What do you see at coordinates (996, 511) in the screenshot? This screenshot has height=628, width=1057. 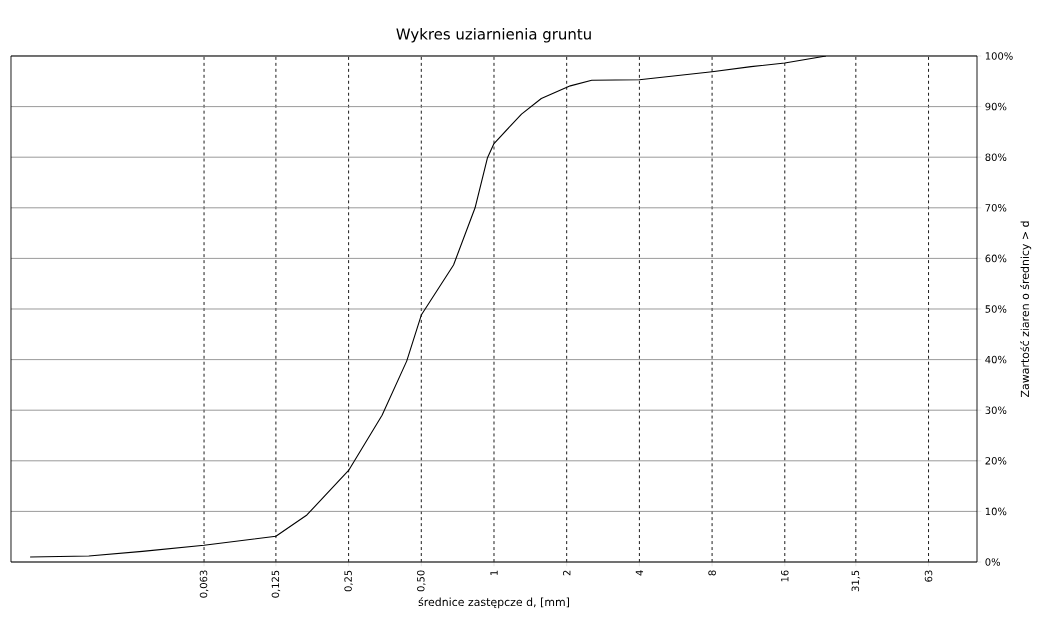 I see `y-tick-label: 10%` at bounding box center [996, 511].